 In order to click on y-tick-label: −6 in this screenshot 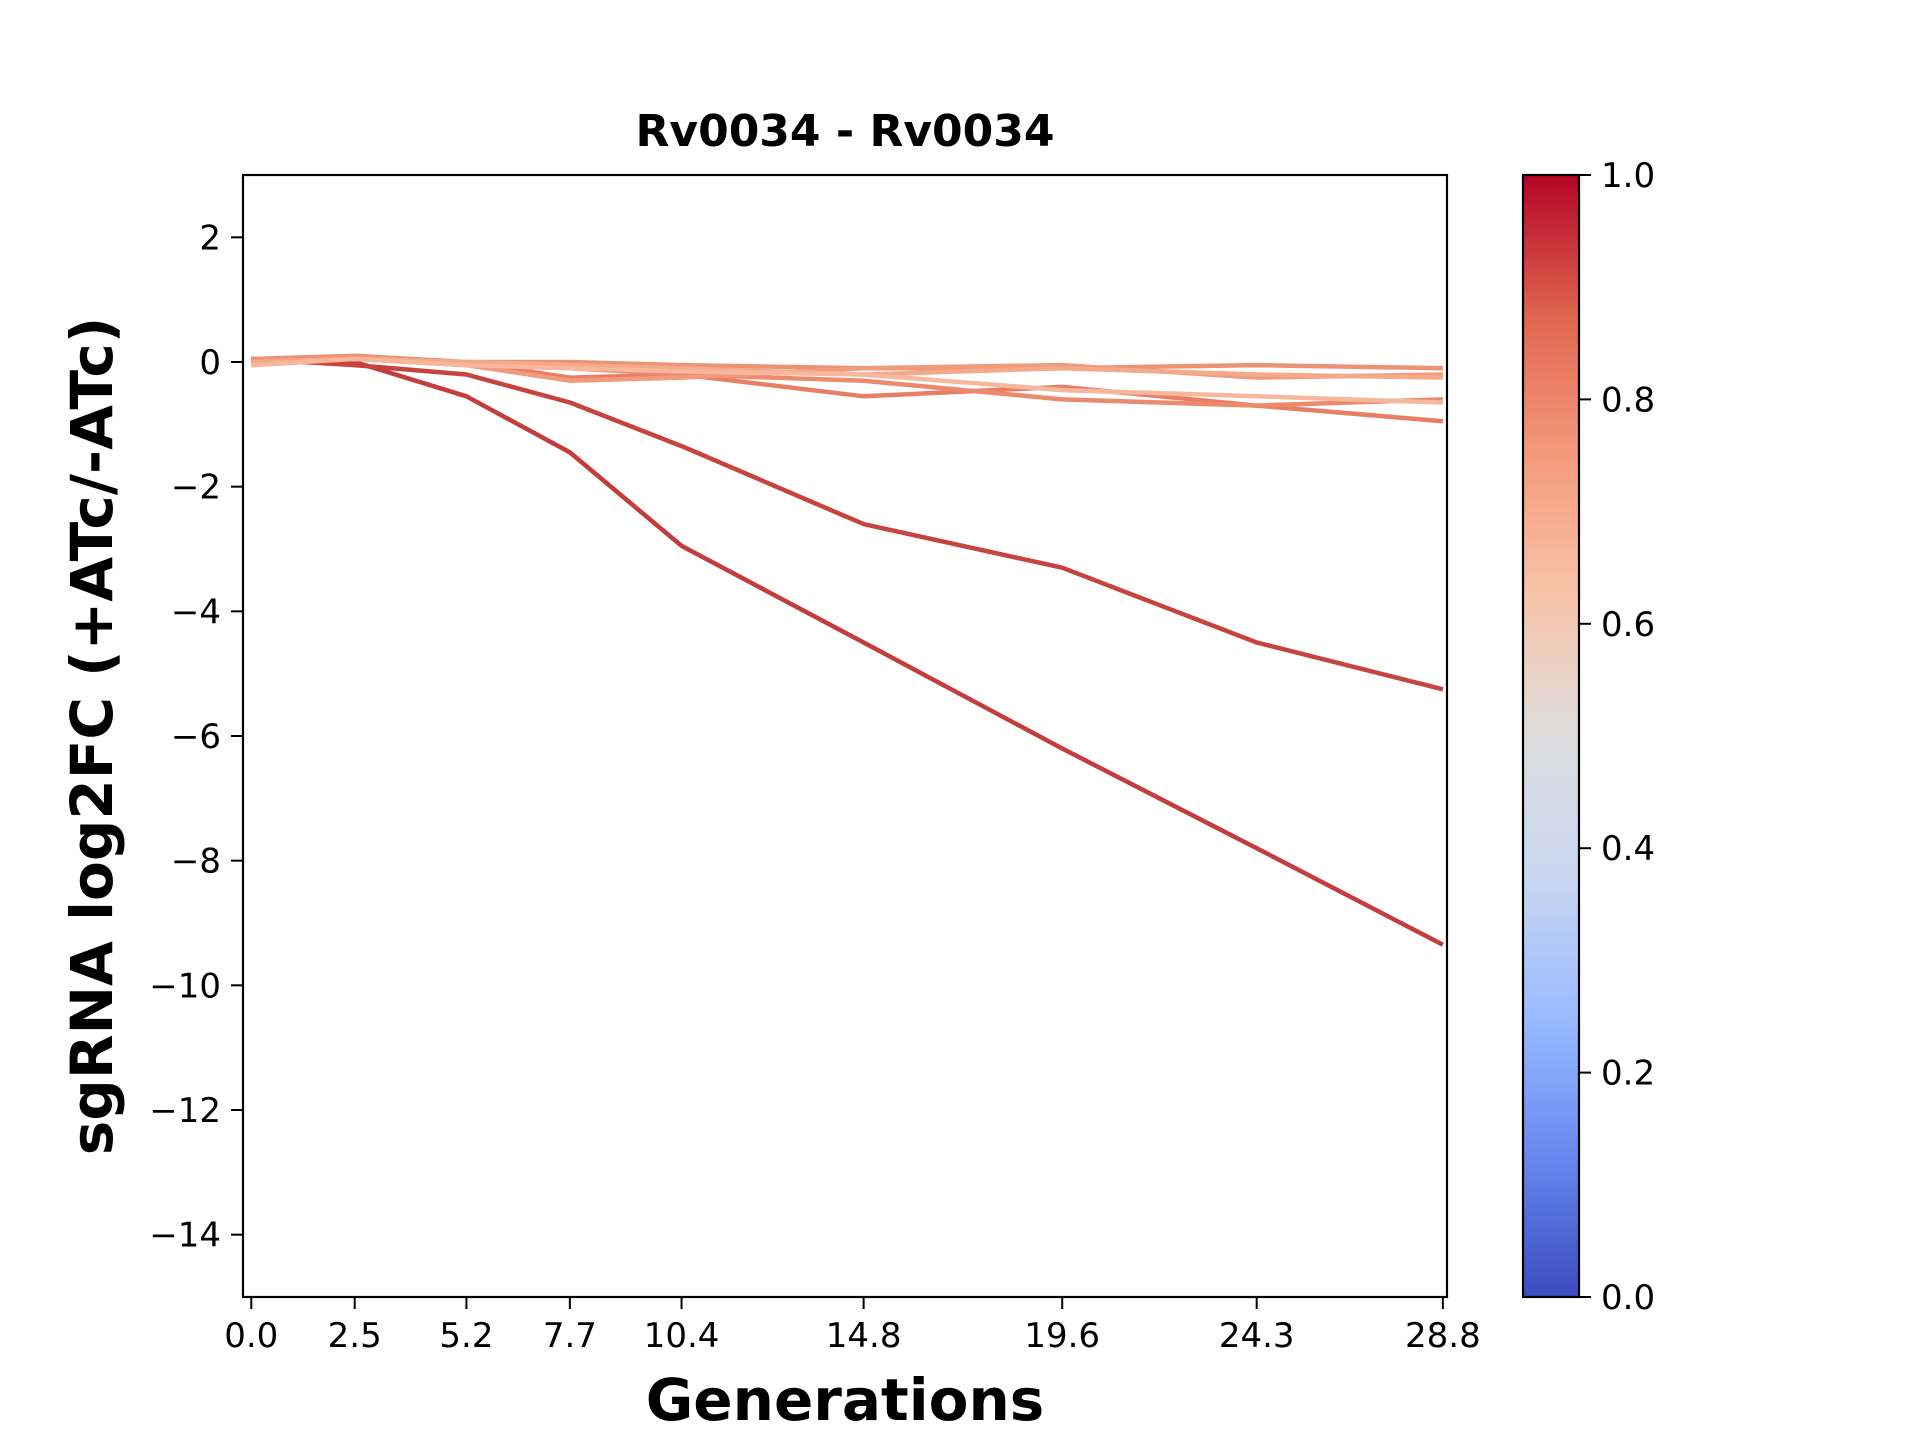, I will do `click(196, 737)`.